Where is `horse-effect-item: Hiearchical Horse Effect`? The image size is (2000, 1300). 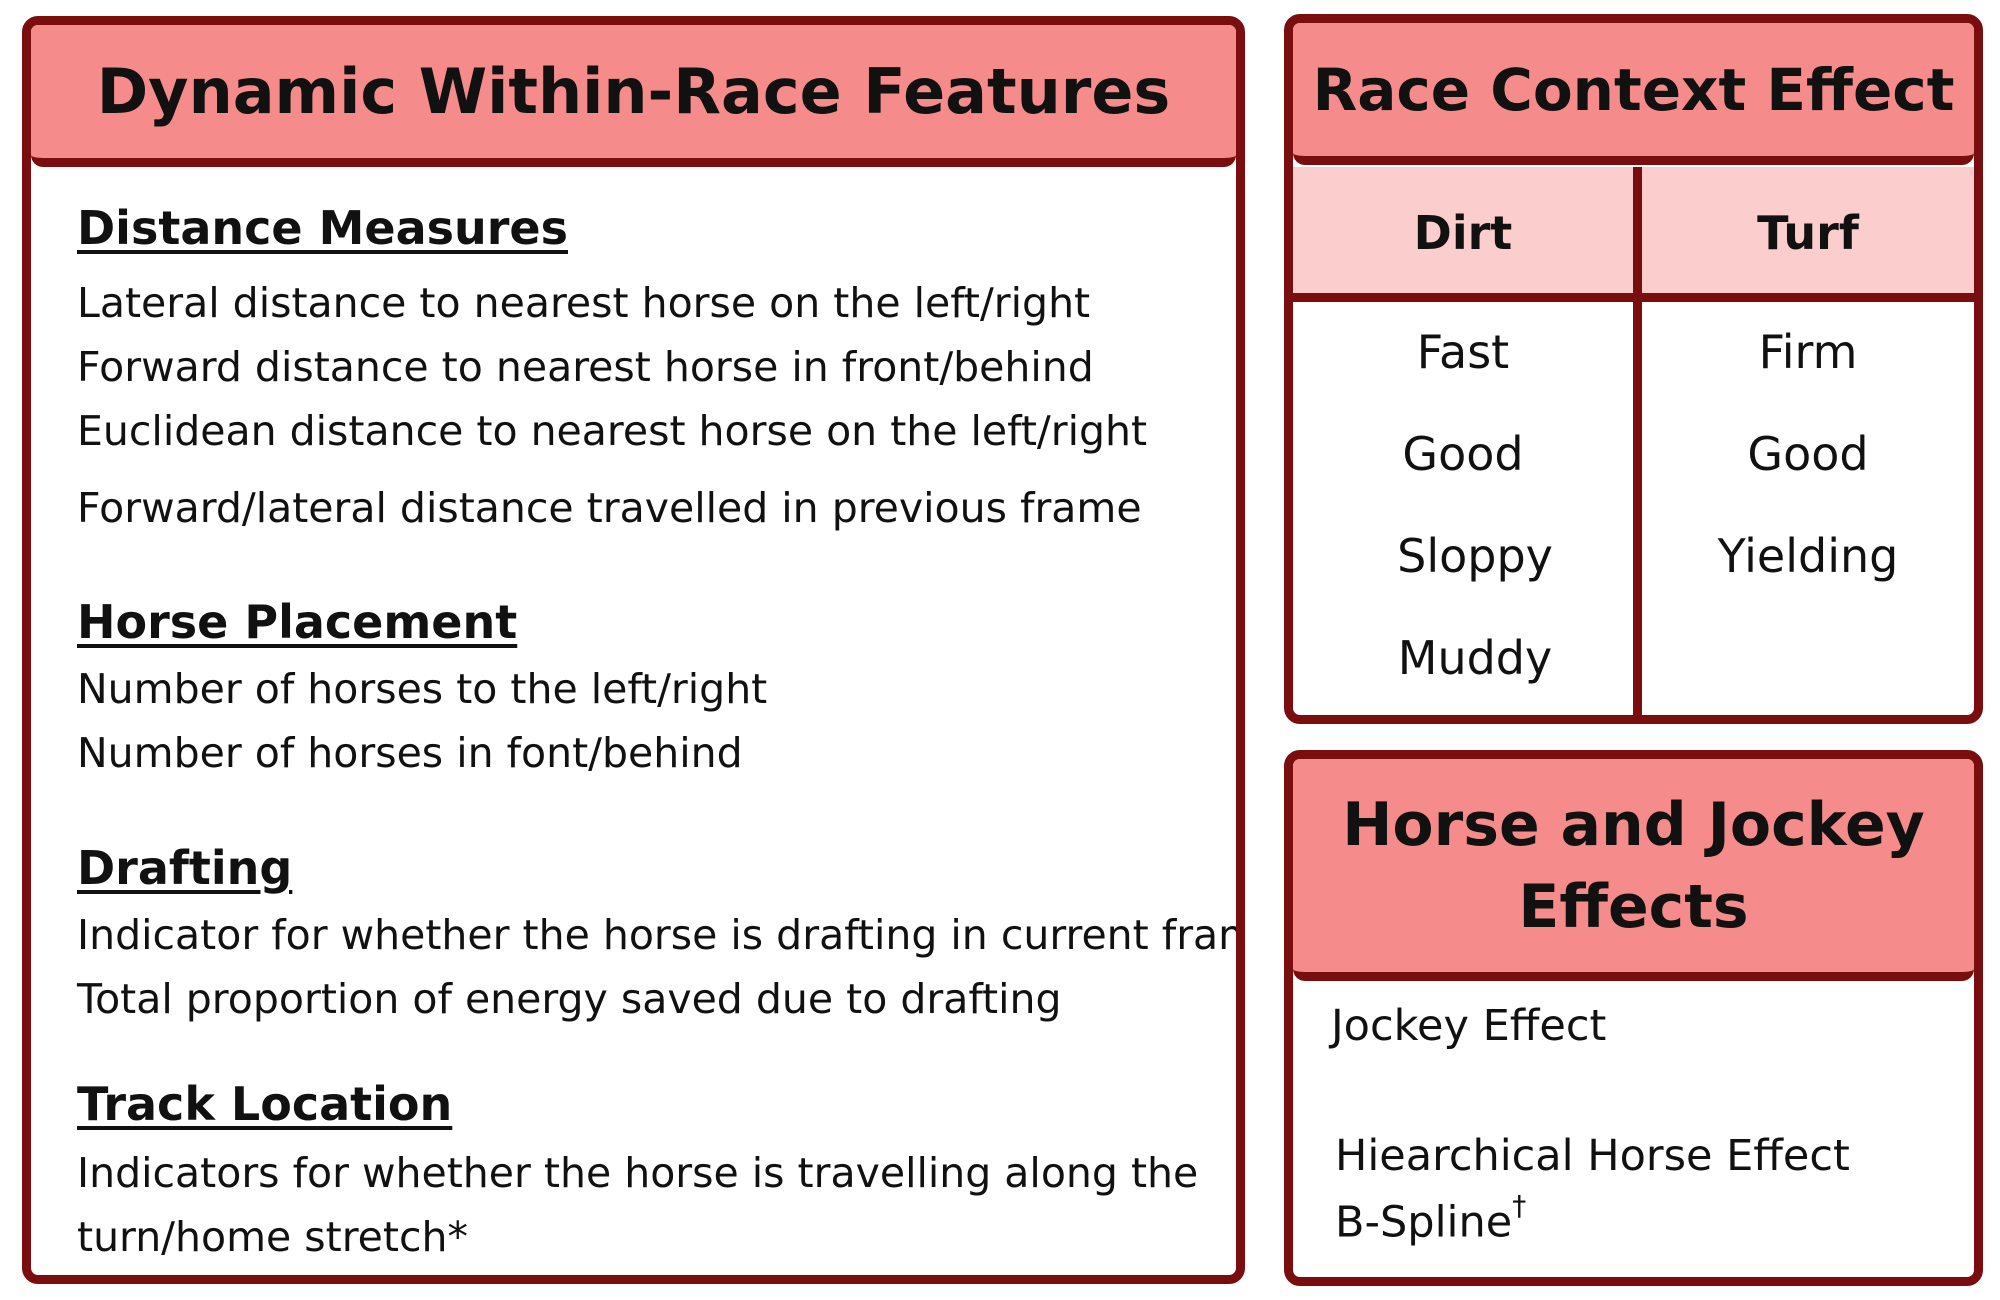 horse-effect-item: Hiearchical Horse Effect is located at coordinates (1592, 1156).